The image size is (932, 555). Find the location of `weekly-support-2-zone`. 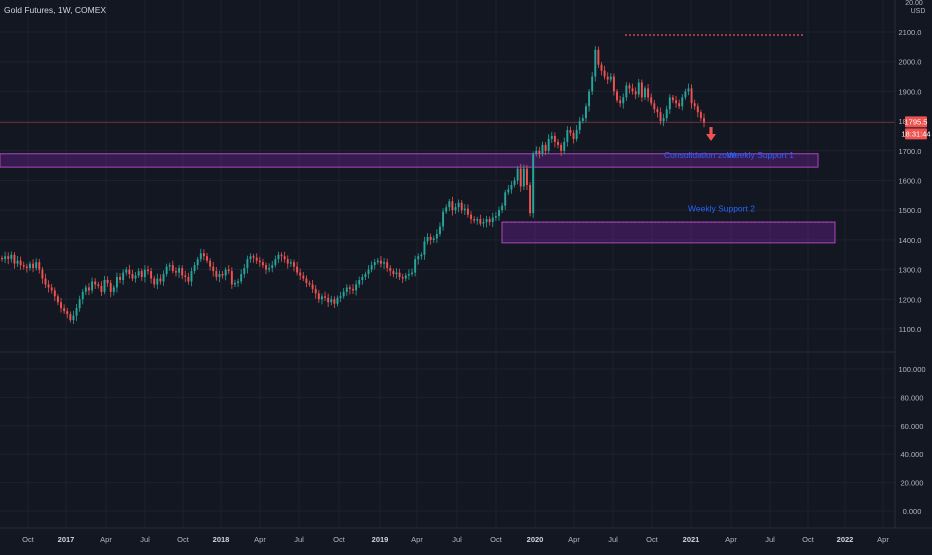

weekly-support-2-zone is located at coordinates (668, 232).